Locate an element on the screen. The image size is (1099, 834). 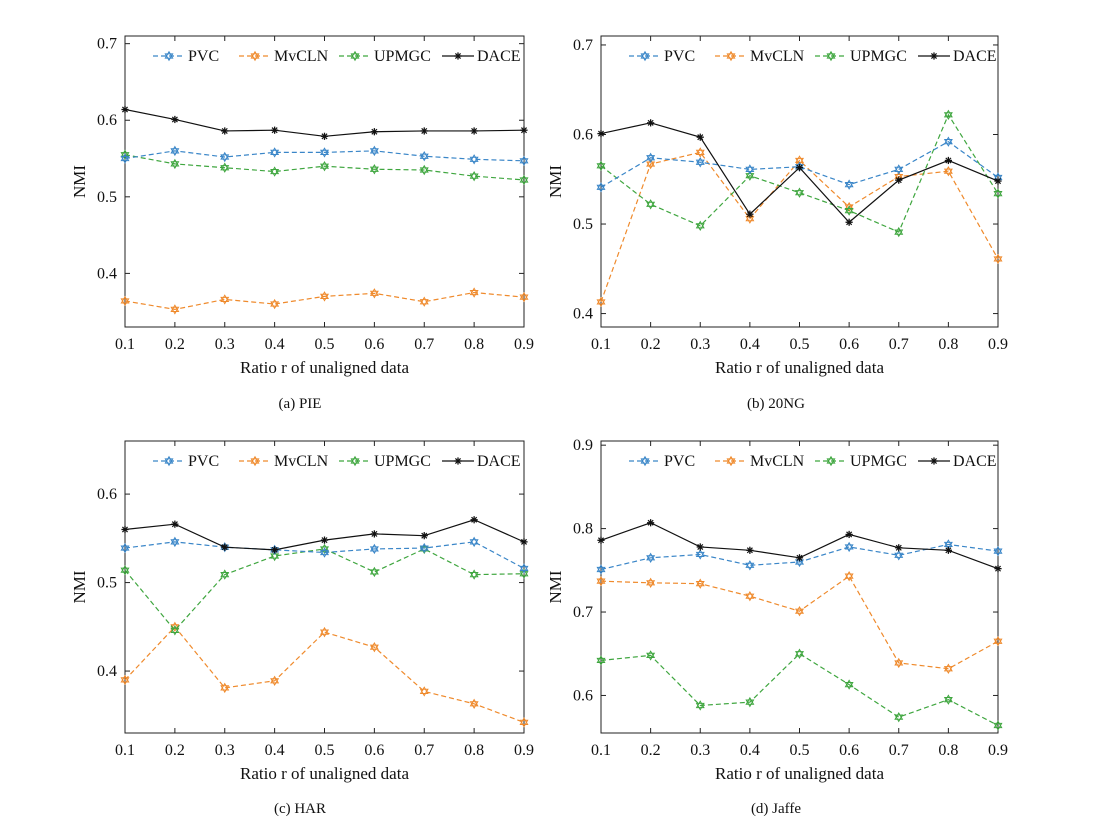
series-pvc is located at coordinates (799, 557).